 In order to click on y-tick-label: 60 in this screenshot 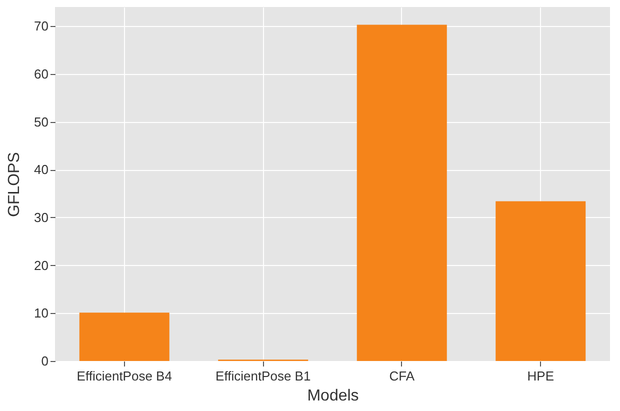, I will do `click(41, 74)`.